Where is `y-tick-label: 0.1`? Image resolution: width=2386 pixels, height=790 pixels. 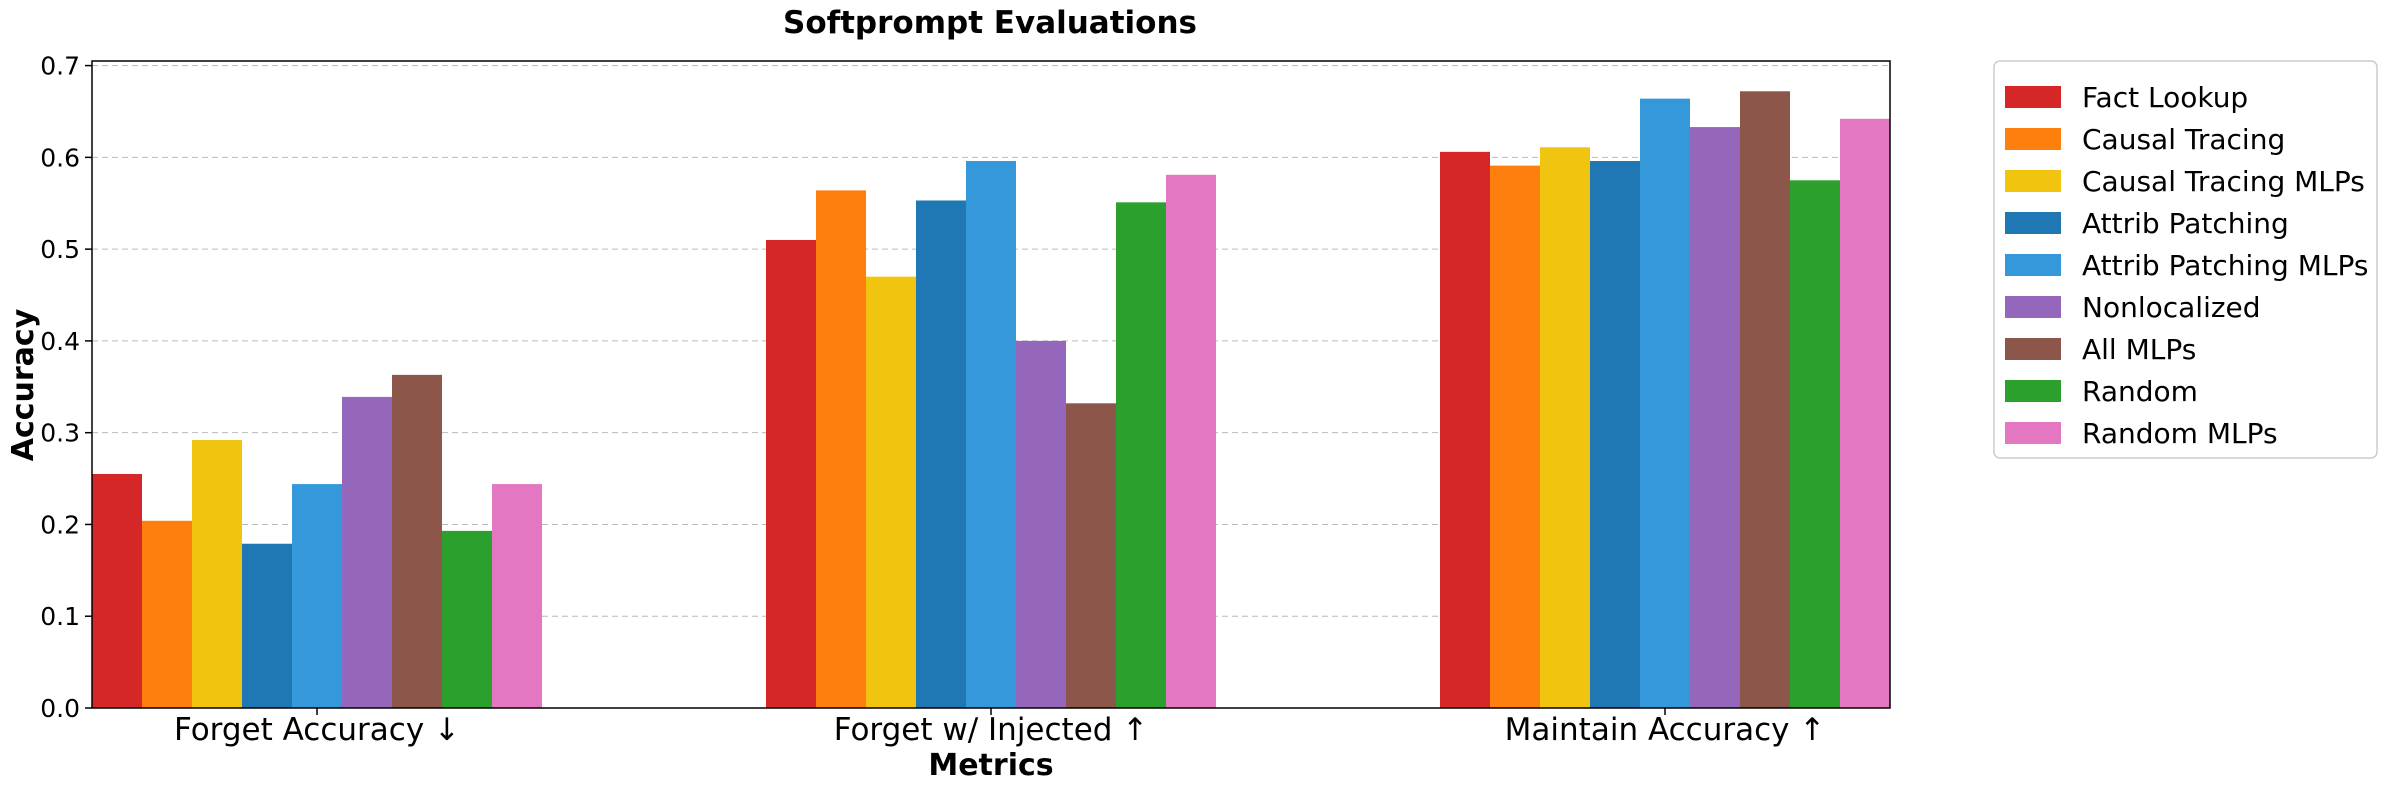 y-tick-label: 0.1 is located at coordinates (60, 616).